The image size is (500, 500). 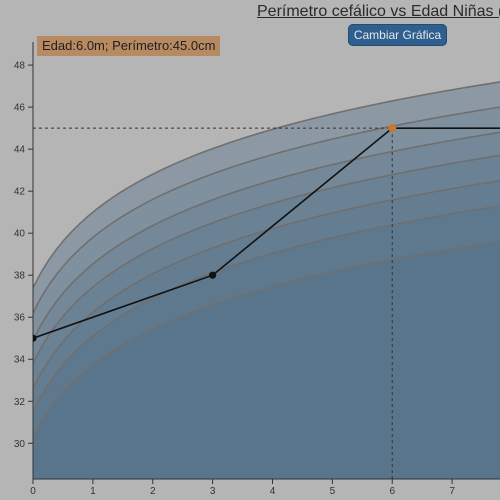 I want to click on x-tick-label: 1, so click(x=93, y=491).